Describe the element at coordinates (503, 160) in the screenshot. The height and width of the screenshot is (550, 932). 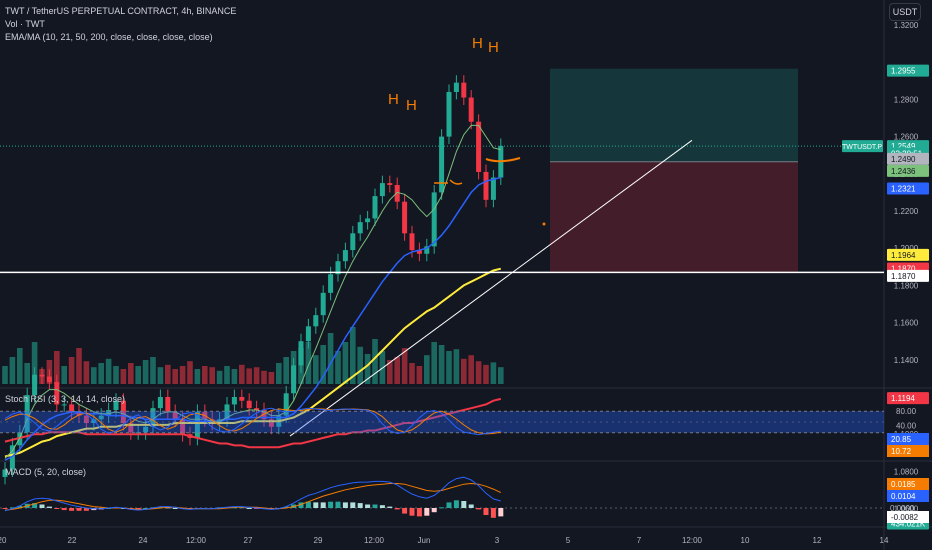
I see `annotation-stroke` at that location.